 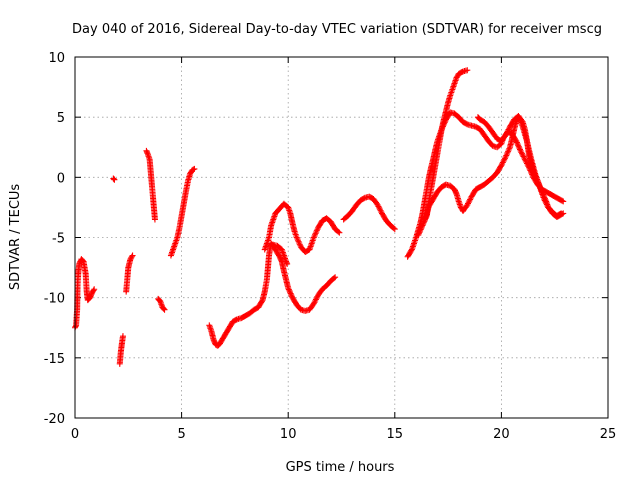 I want to click on series-arc1, so click(x=85, y=293).